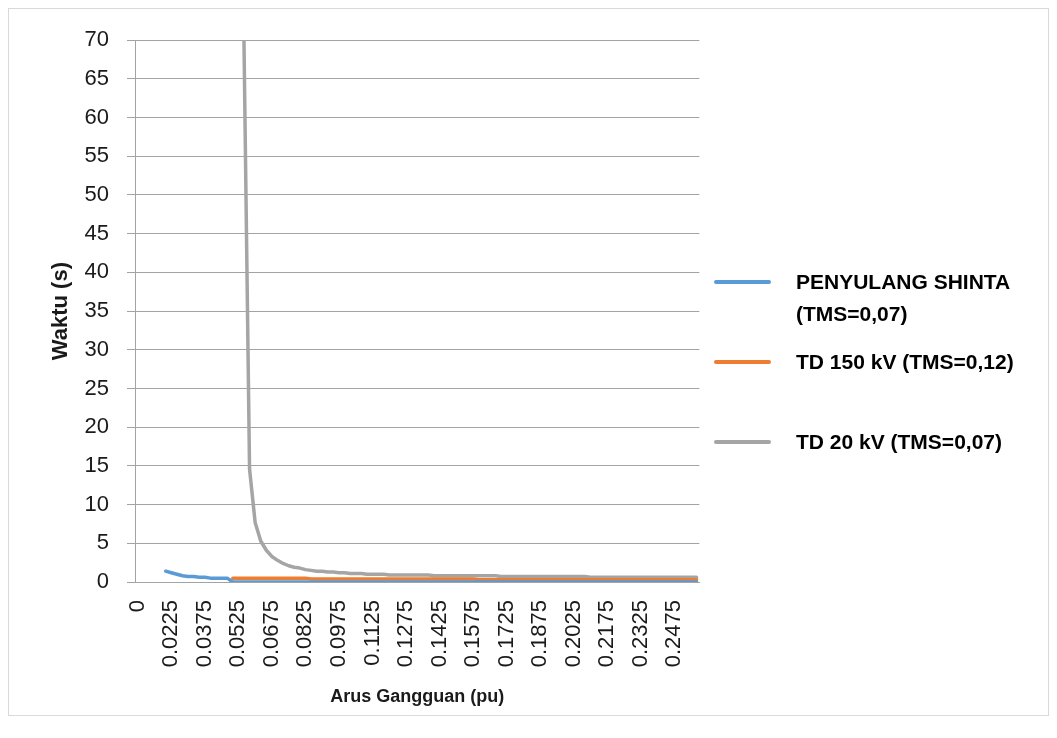 The width and height of the screenshot is (1057, 738). I want to click on y-tick-label: 35, so click(96, 310).